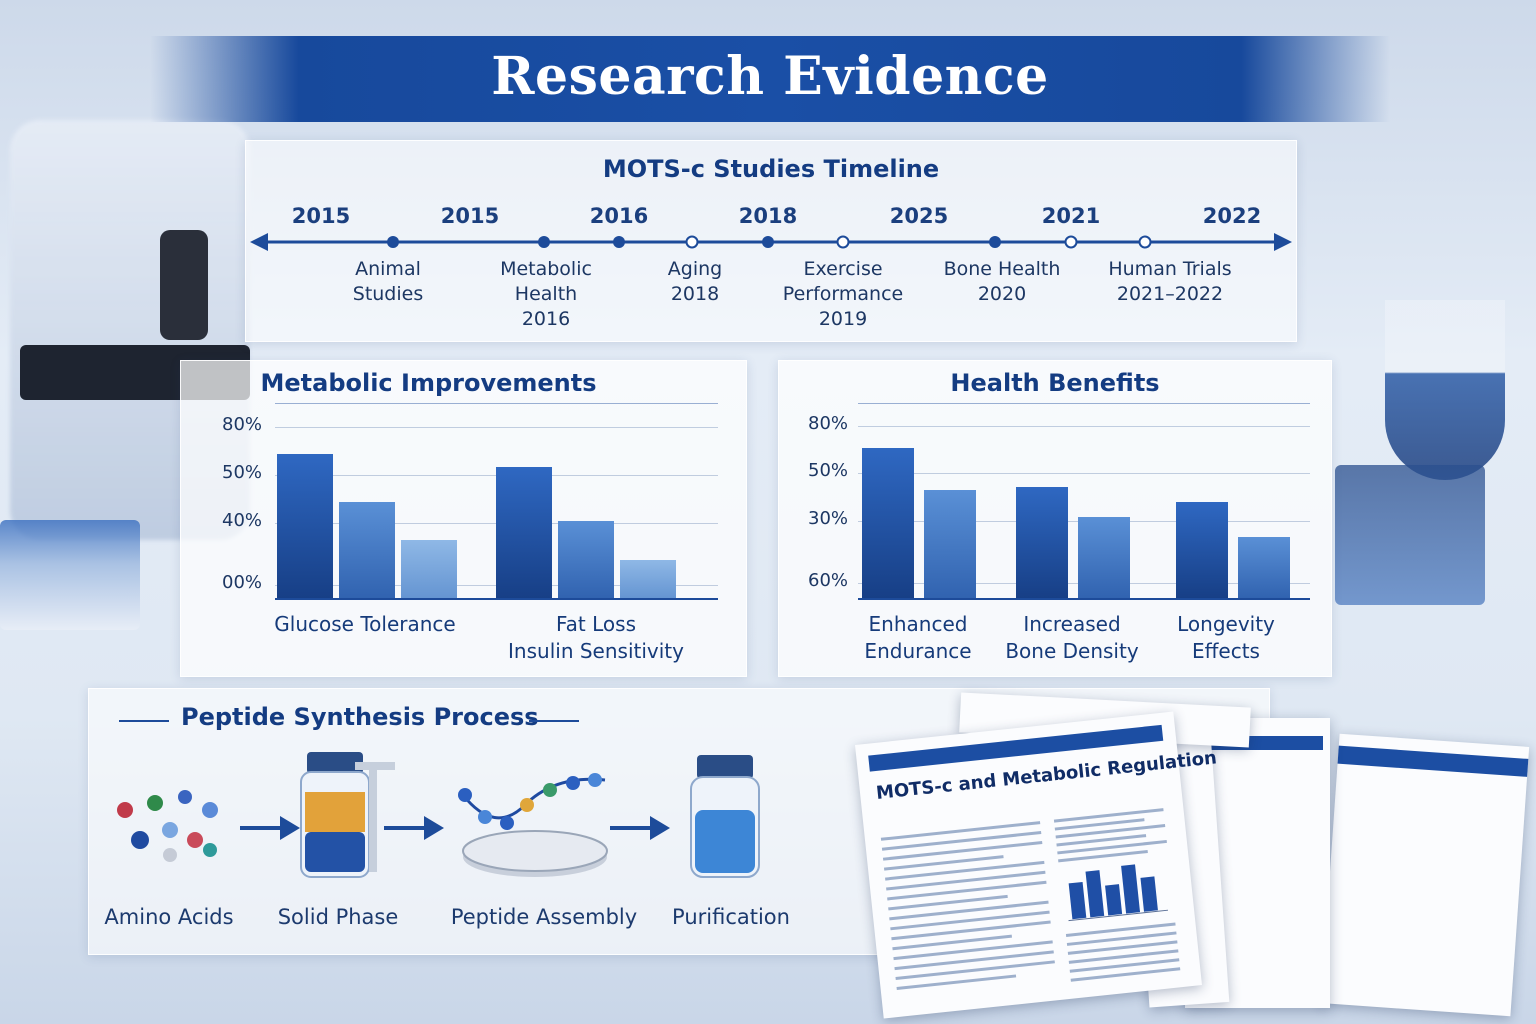  Describe the element at coordinates (242, 520) in the screenshot. I see `y-tick-label: 40%` at that location.